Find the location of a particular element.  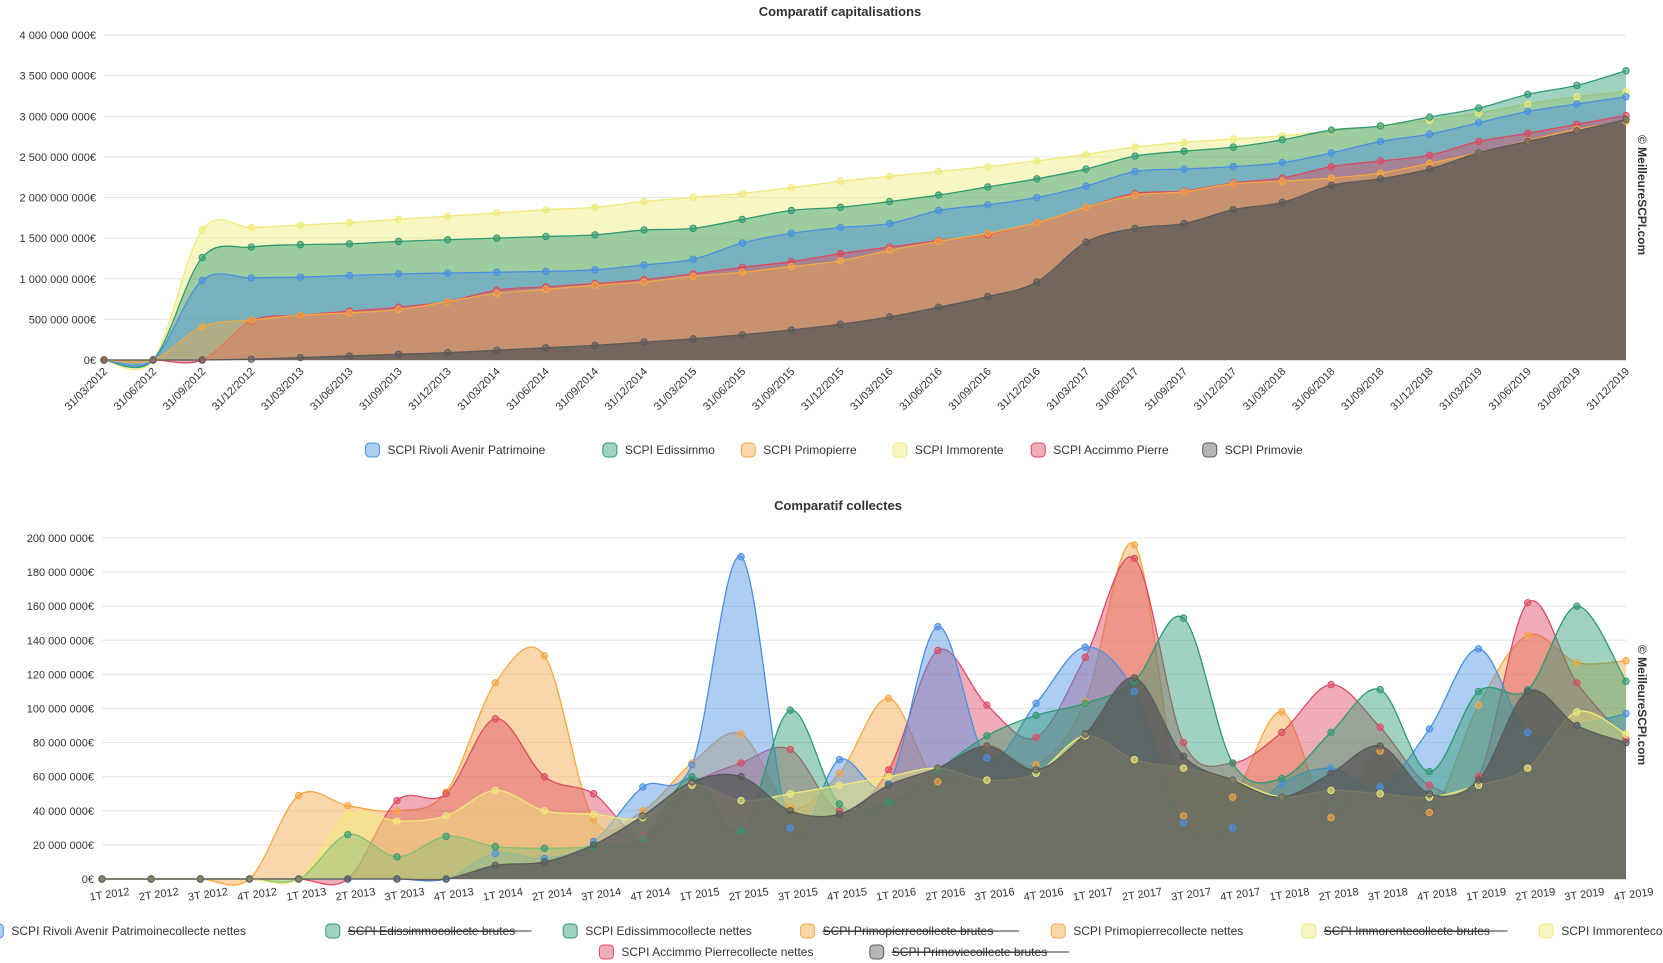

legend-item-immorente: SCPI Immorentecollecte nettes is located at coordinates (1600, 931).